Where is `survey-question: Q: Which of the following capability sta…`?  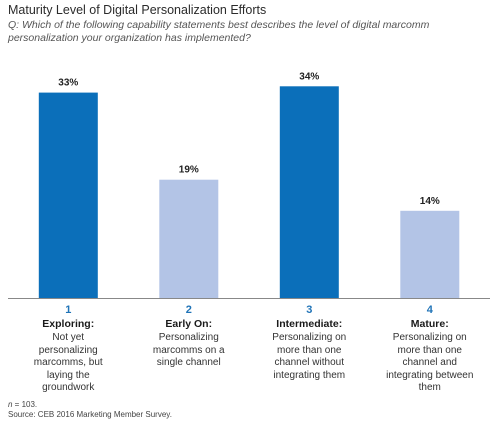 survey-question: Q: Which of the following capability sta… is located at coordinates (219, 31).